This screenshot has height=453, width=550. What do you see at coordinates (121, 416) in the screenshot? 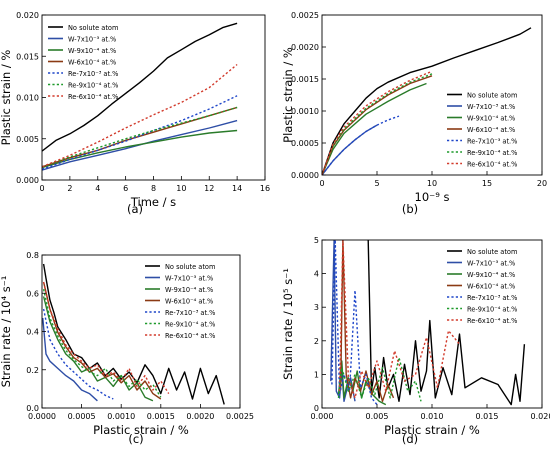
I see `x-tick-label: 0.0010` at bounding box center [121, 416].